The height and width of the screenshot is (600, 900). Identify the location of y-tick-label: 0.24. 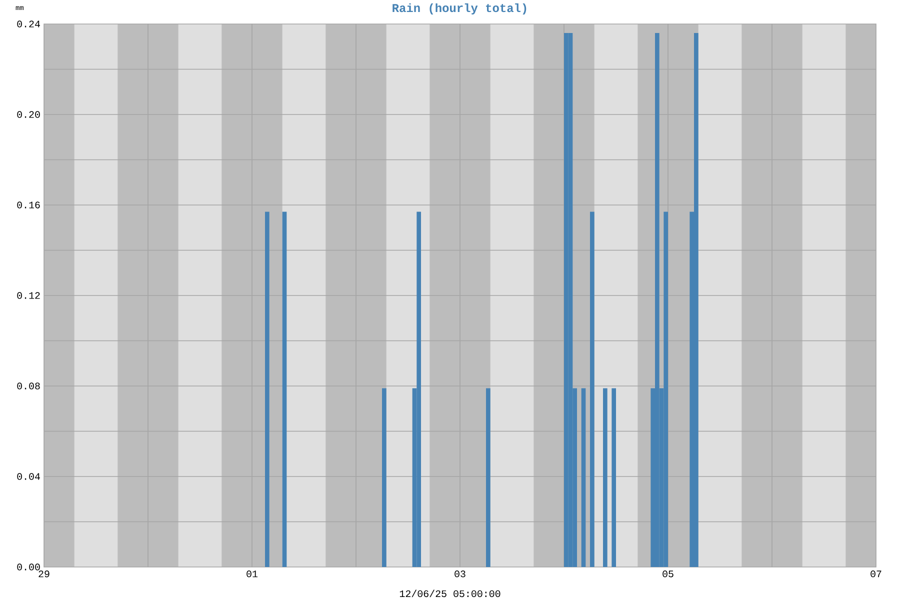
(28, 24).